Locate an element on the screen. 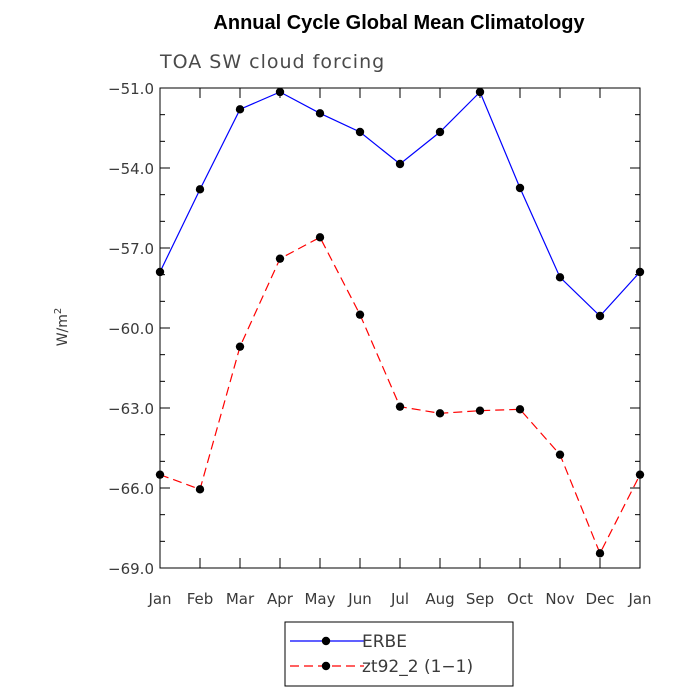 Image resolution: width=700 pixels, height=700 pixels. x-tick-label: Aug is located at coordinates (439, 599).